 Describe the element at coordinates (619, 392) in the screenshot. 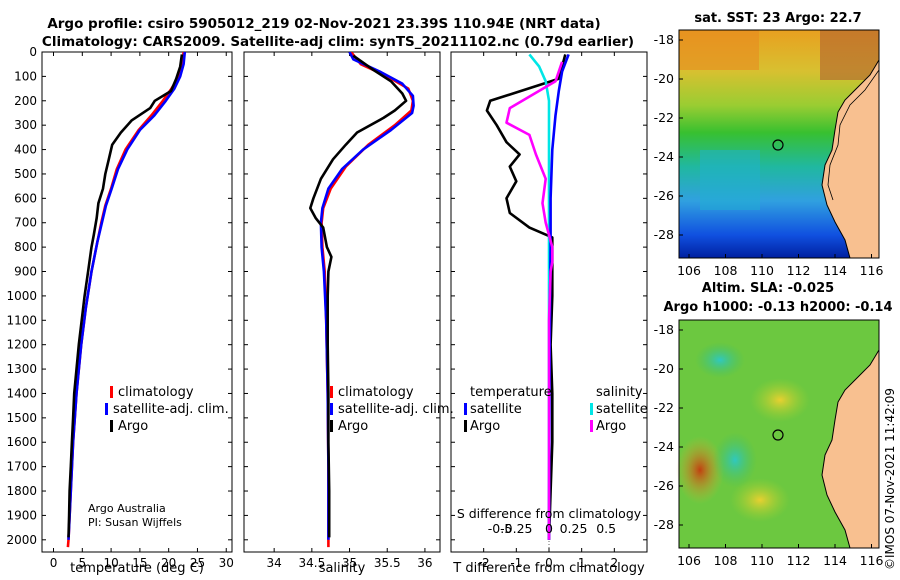

I see `legend3-salinity-title: salinity` at that location.